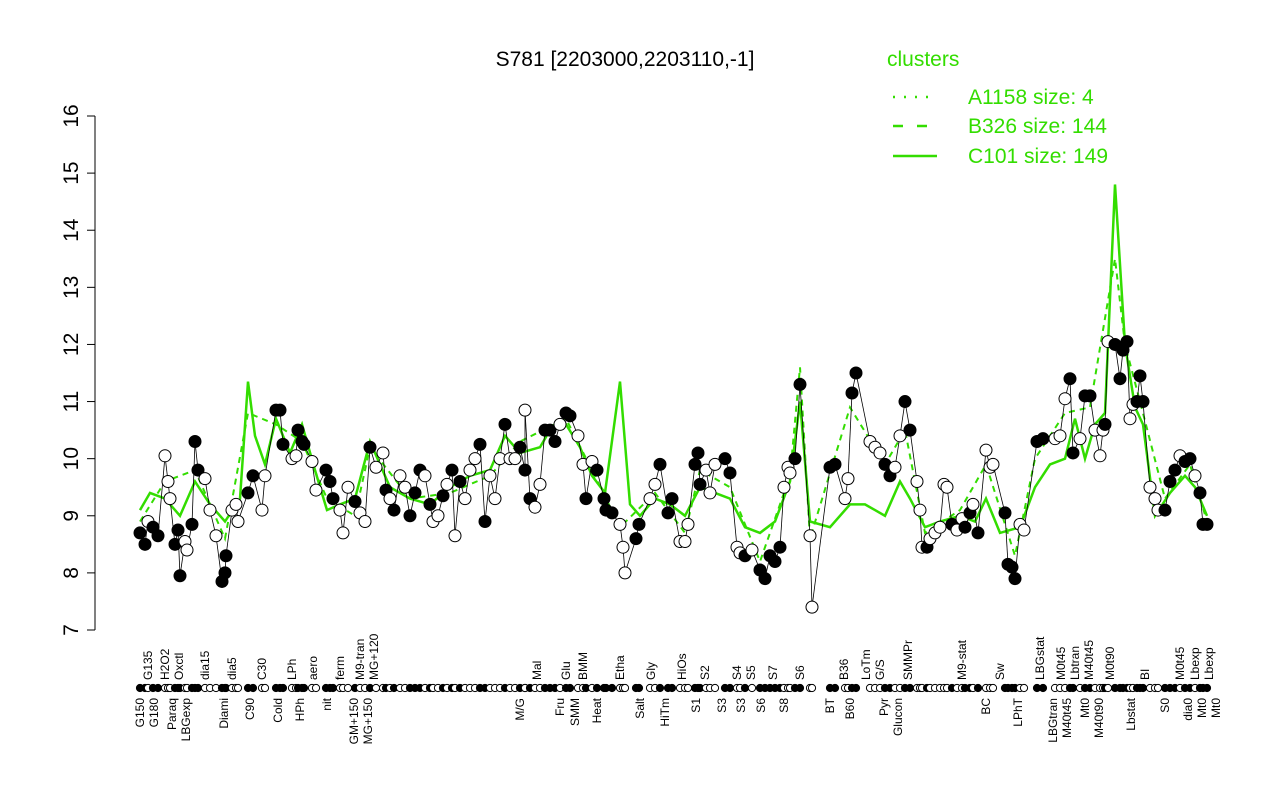  What do you see at coordinates (665, 712) in the screenshot?
I see `x-tick-label: HiTm` at bounding box center [665, 712].